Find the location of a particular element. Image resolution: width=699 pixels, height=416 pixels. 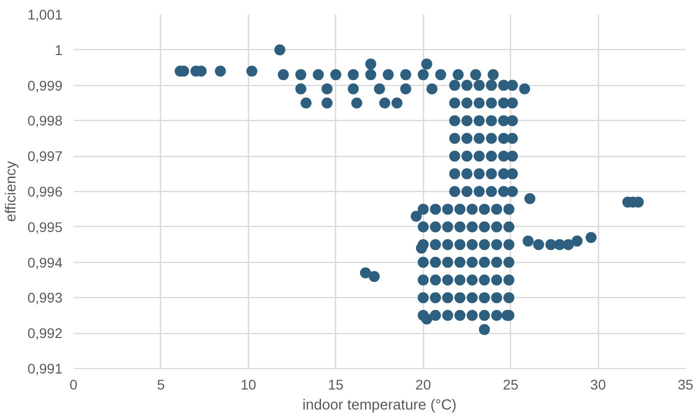

x-tick-label: 10 is located at coordinates (248, 384).